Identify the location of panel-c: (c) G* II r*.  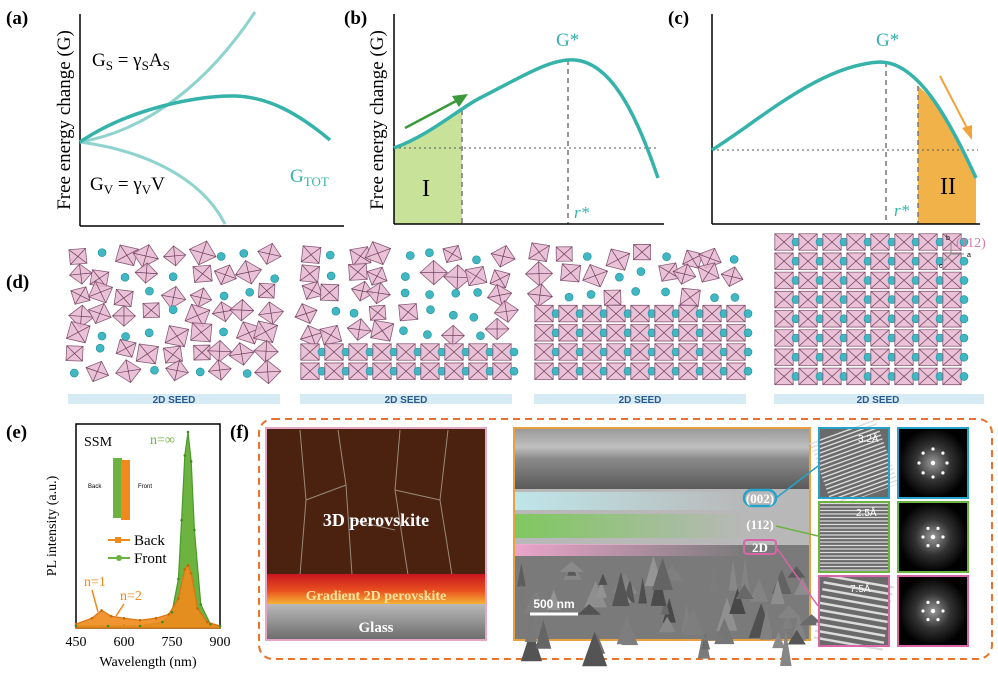
(824, 116).